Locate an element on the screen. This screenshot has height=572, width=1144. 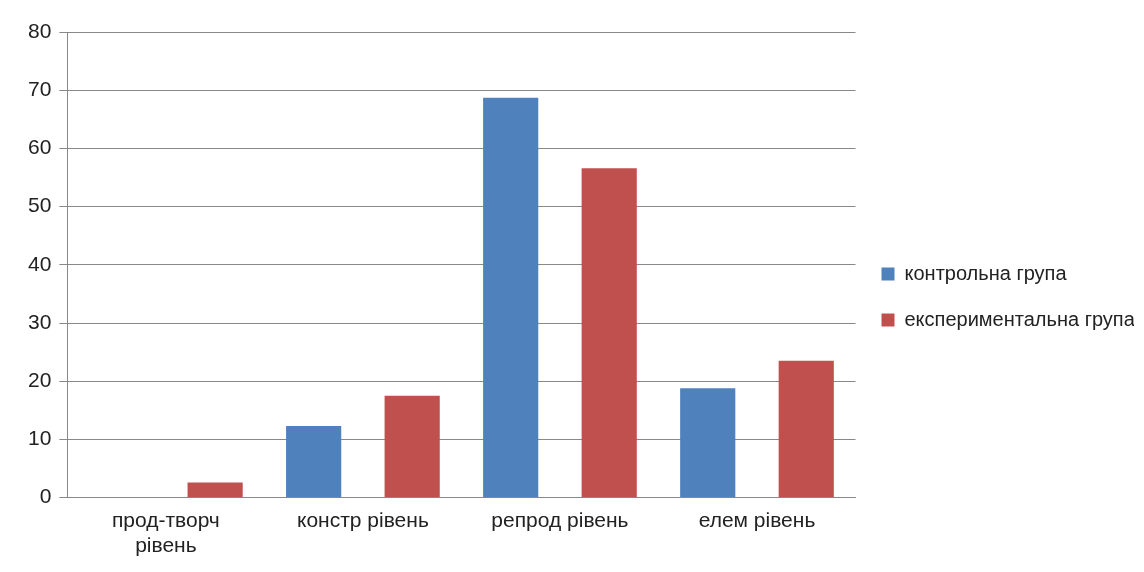
y-tick-label: 40 is located at coordinates (40, 263).